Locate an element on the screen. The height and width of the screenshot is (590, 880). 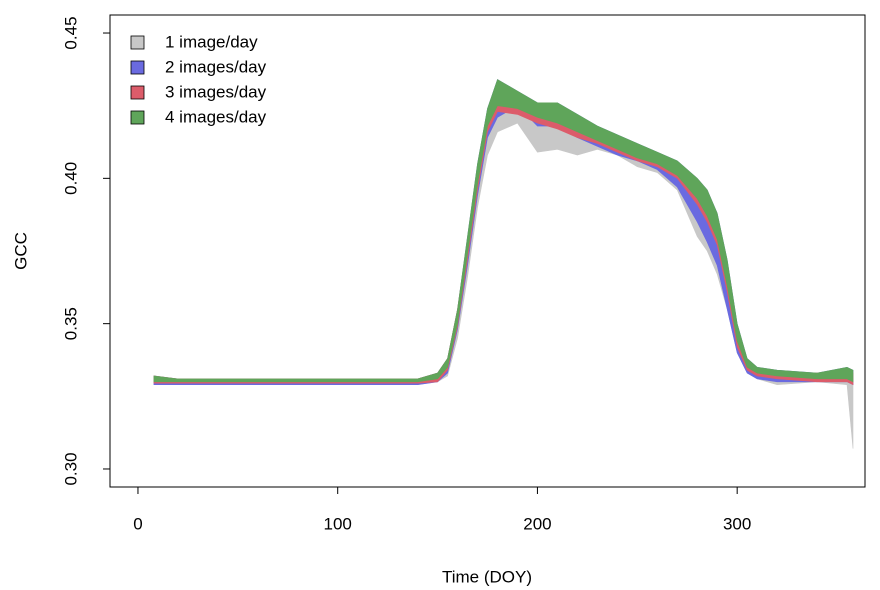
legend-label: 4 images/day is located at coordinates (216, 116).